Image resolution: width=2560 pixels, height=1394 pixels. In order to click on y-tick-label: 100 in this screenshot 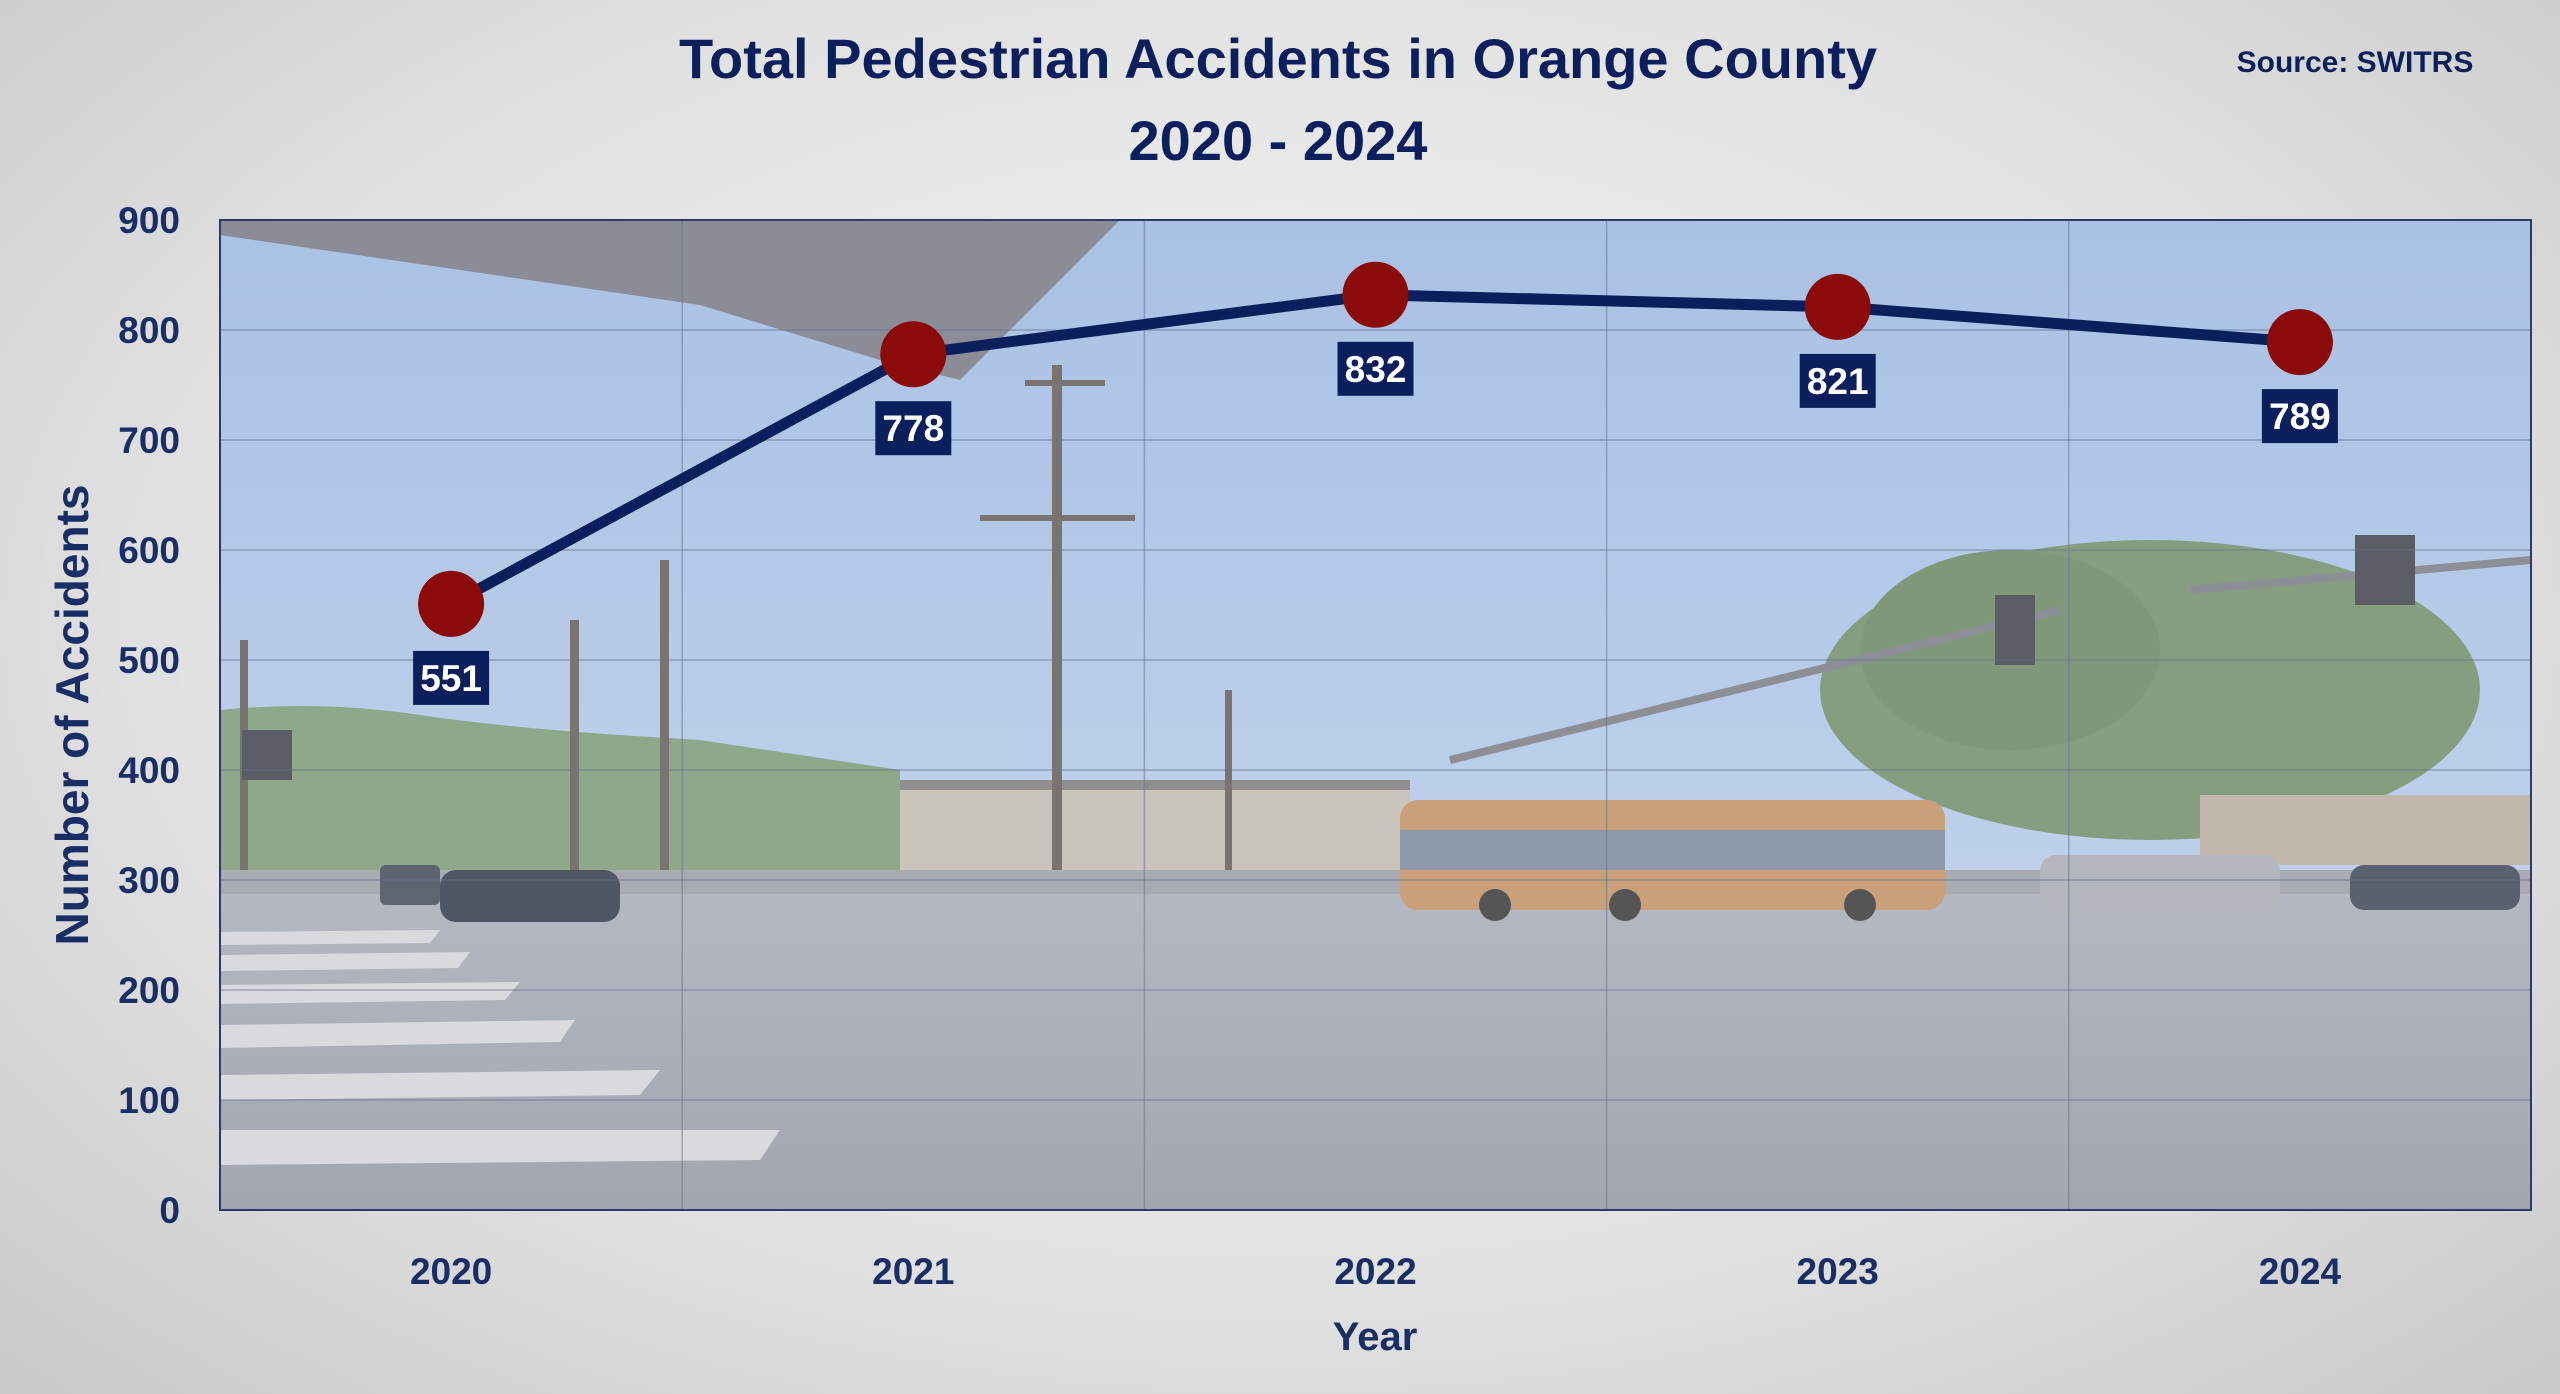, I will do `click(149, 1100)`.